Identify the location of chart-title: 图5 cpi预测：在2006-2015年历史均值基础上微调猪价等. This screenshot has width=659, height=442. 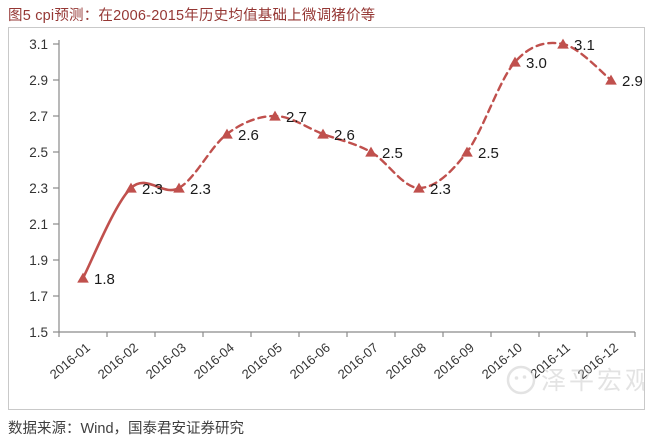
(192, 16).